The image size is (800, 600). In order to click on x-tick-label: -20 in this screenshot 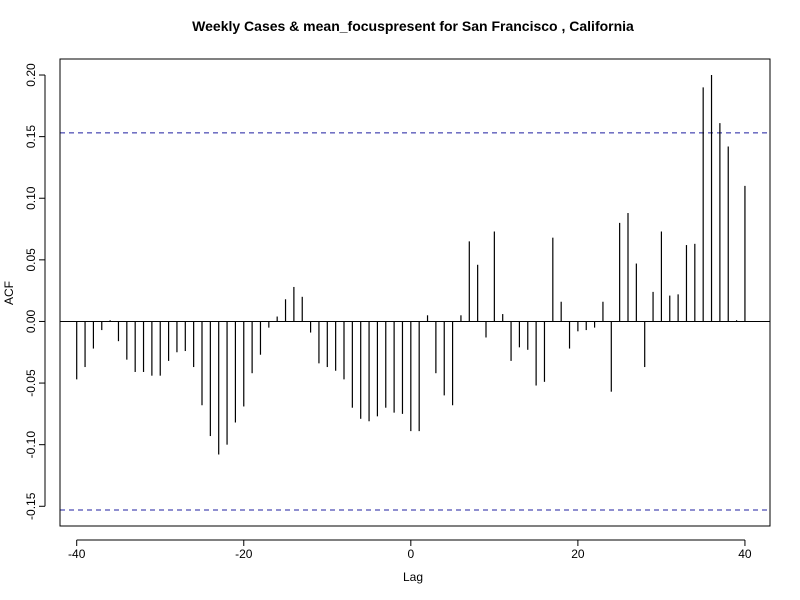, I will do `click(244, 554)`.